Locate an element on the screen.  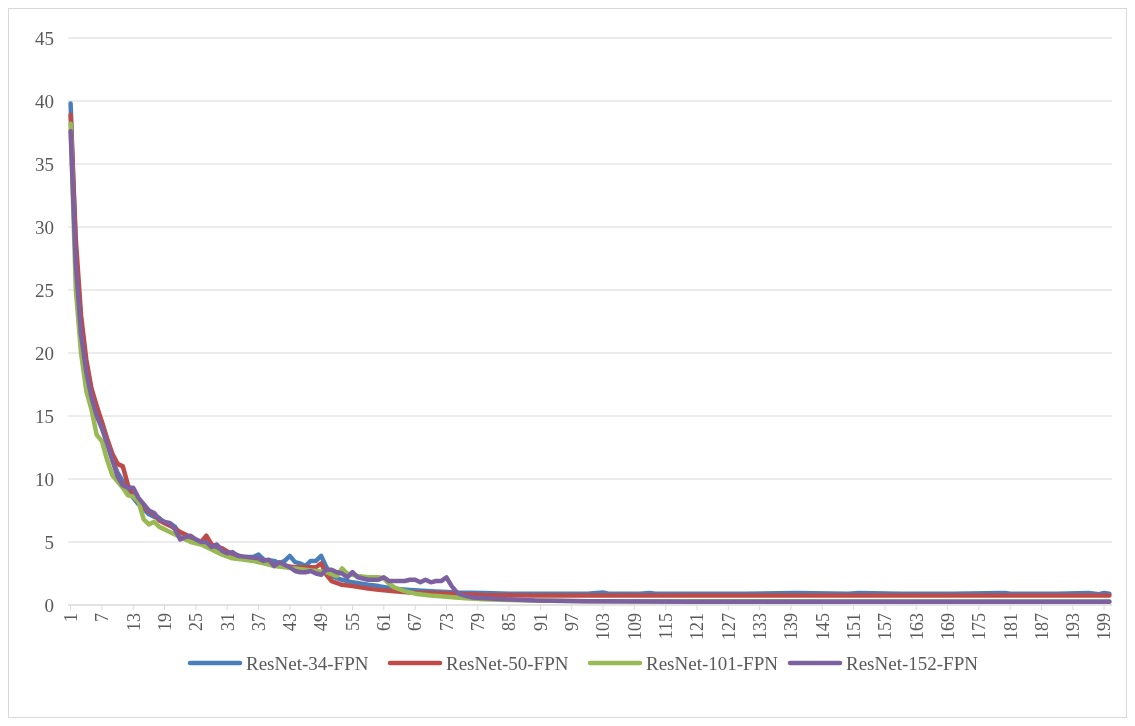
x-tick-label: 151 is located at coordinates (853, 626).